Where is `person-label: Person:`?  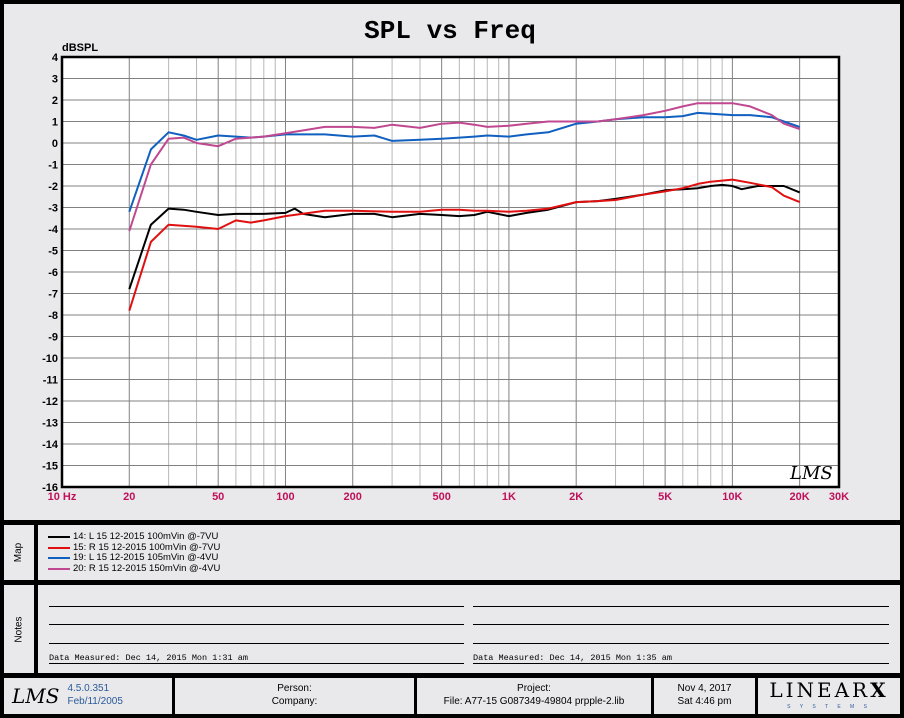 person-label: Person: is located at coordinates (294, 688).